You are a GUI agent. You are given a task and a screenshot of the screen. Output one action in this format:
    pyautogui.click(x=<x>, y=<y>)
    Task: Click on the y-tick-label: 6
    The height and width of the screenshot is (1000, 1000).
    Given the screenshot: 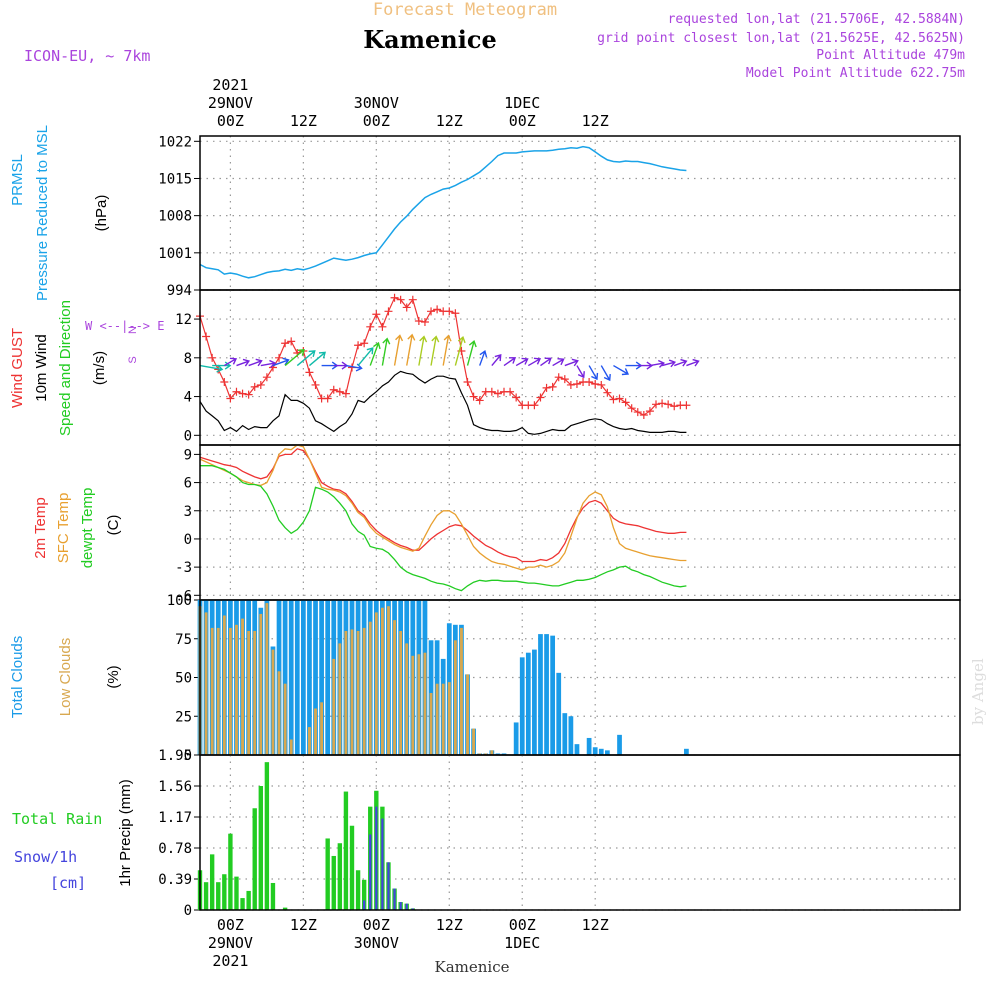 What is the action you would take?
    pyautogui.click(x=188, y=484)
    